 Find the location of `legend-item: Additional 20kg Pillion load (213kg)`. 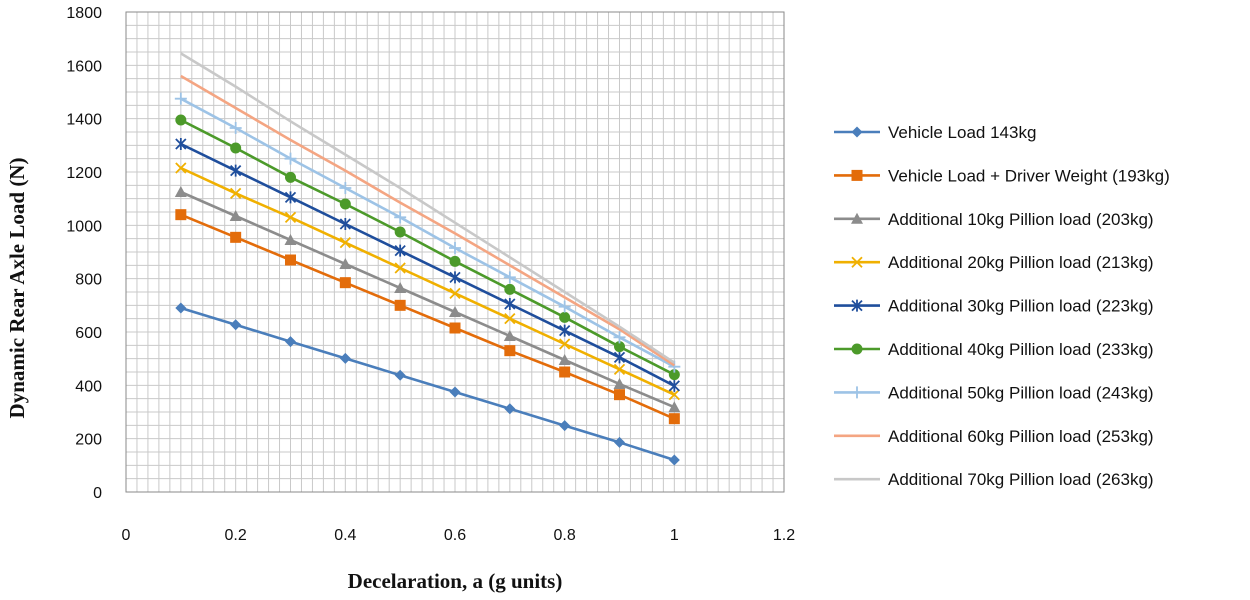

legend-item: Additional 20kg Pillion load (213kg) is located at coordinates (994, 262).